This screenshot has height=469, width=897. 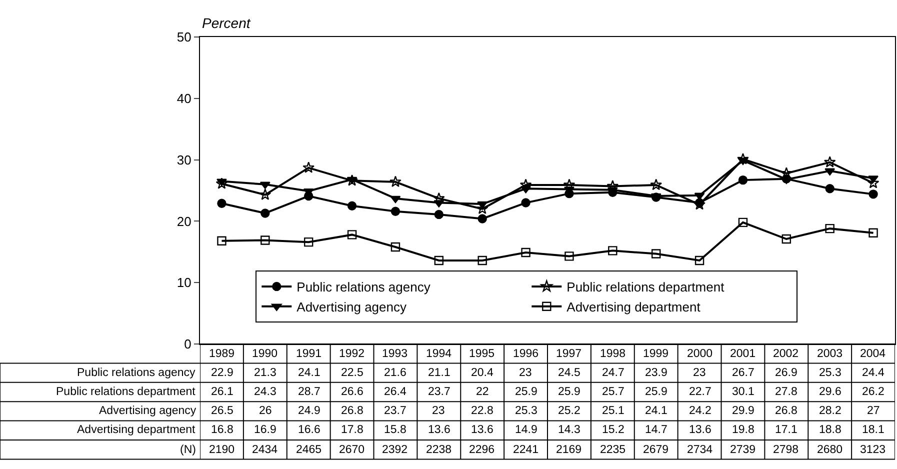 What do you see at coordinates (184, 98) in the screenshot?
I see `y-tick-label: 40` at bounding box center [184, 98].